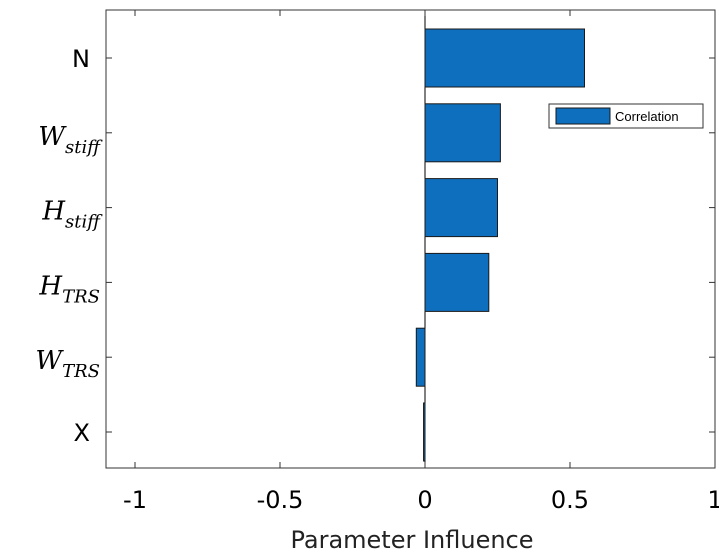 This screenshot has width=719, height=553. I want to click on x-axis-title: Parameter Influence, so click(411, 539).